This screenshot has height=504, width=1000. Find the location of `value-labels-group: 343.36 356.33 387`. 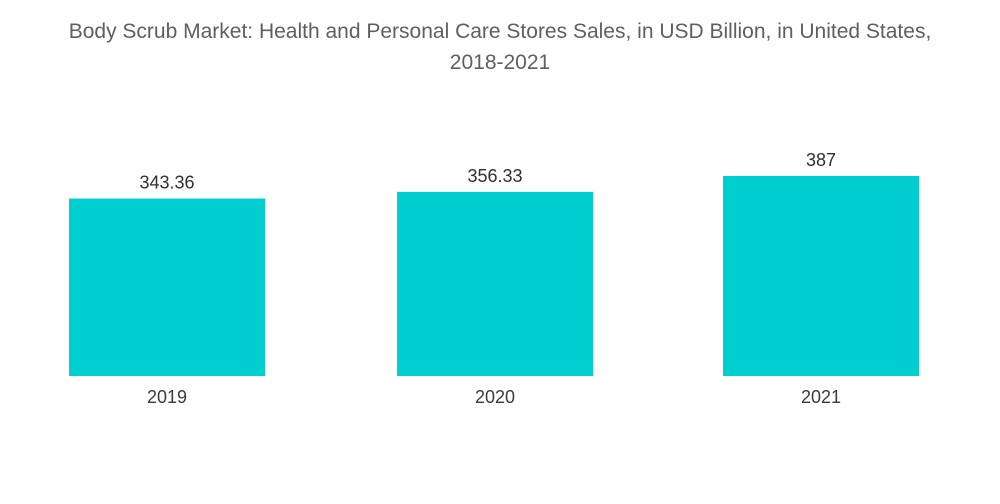

value-labels-group: 343.36 356.33 387 is located at coordinates (487, 171).